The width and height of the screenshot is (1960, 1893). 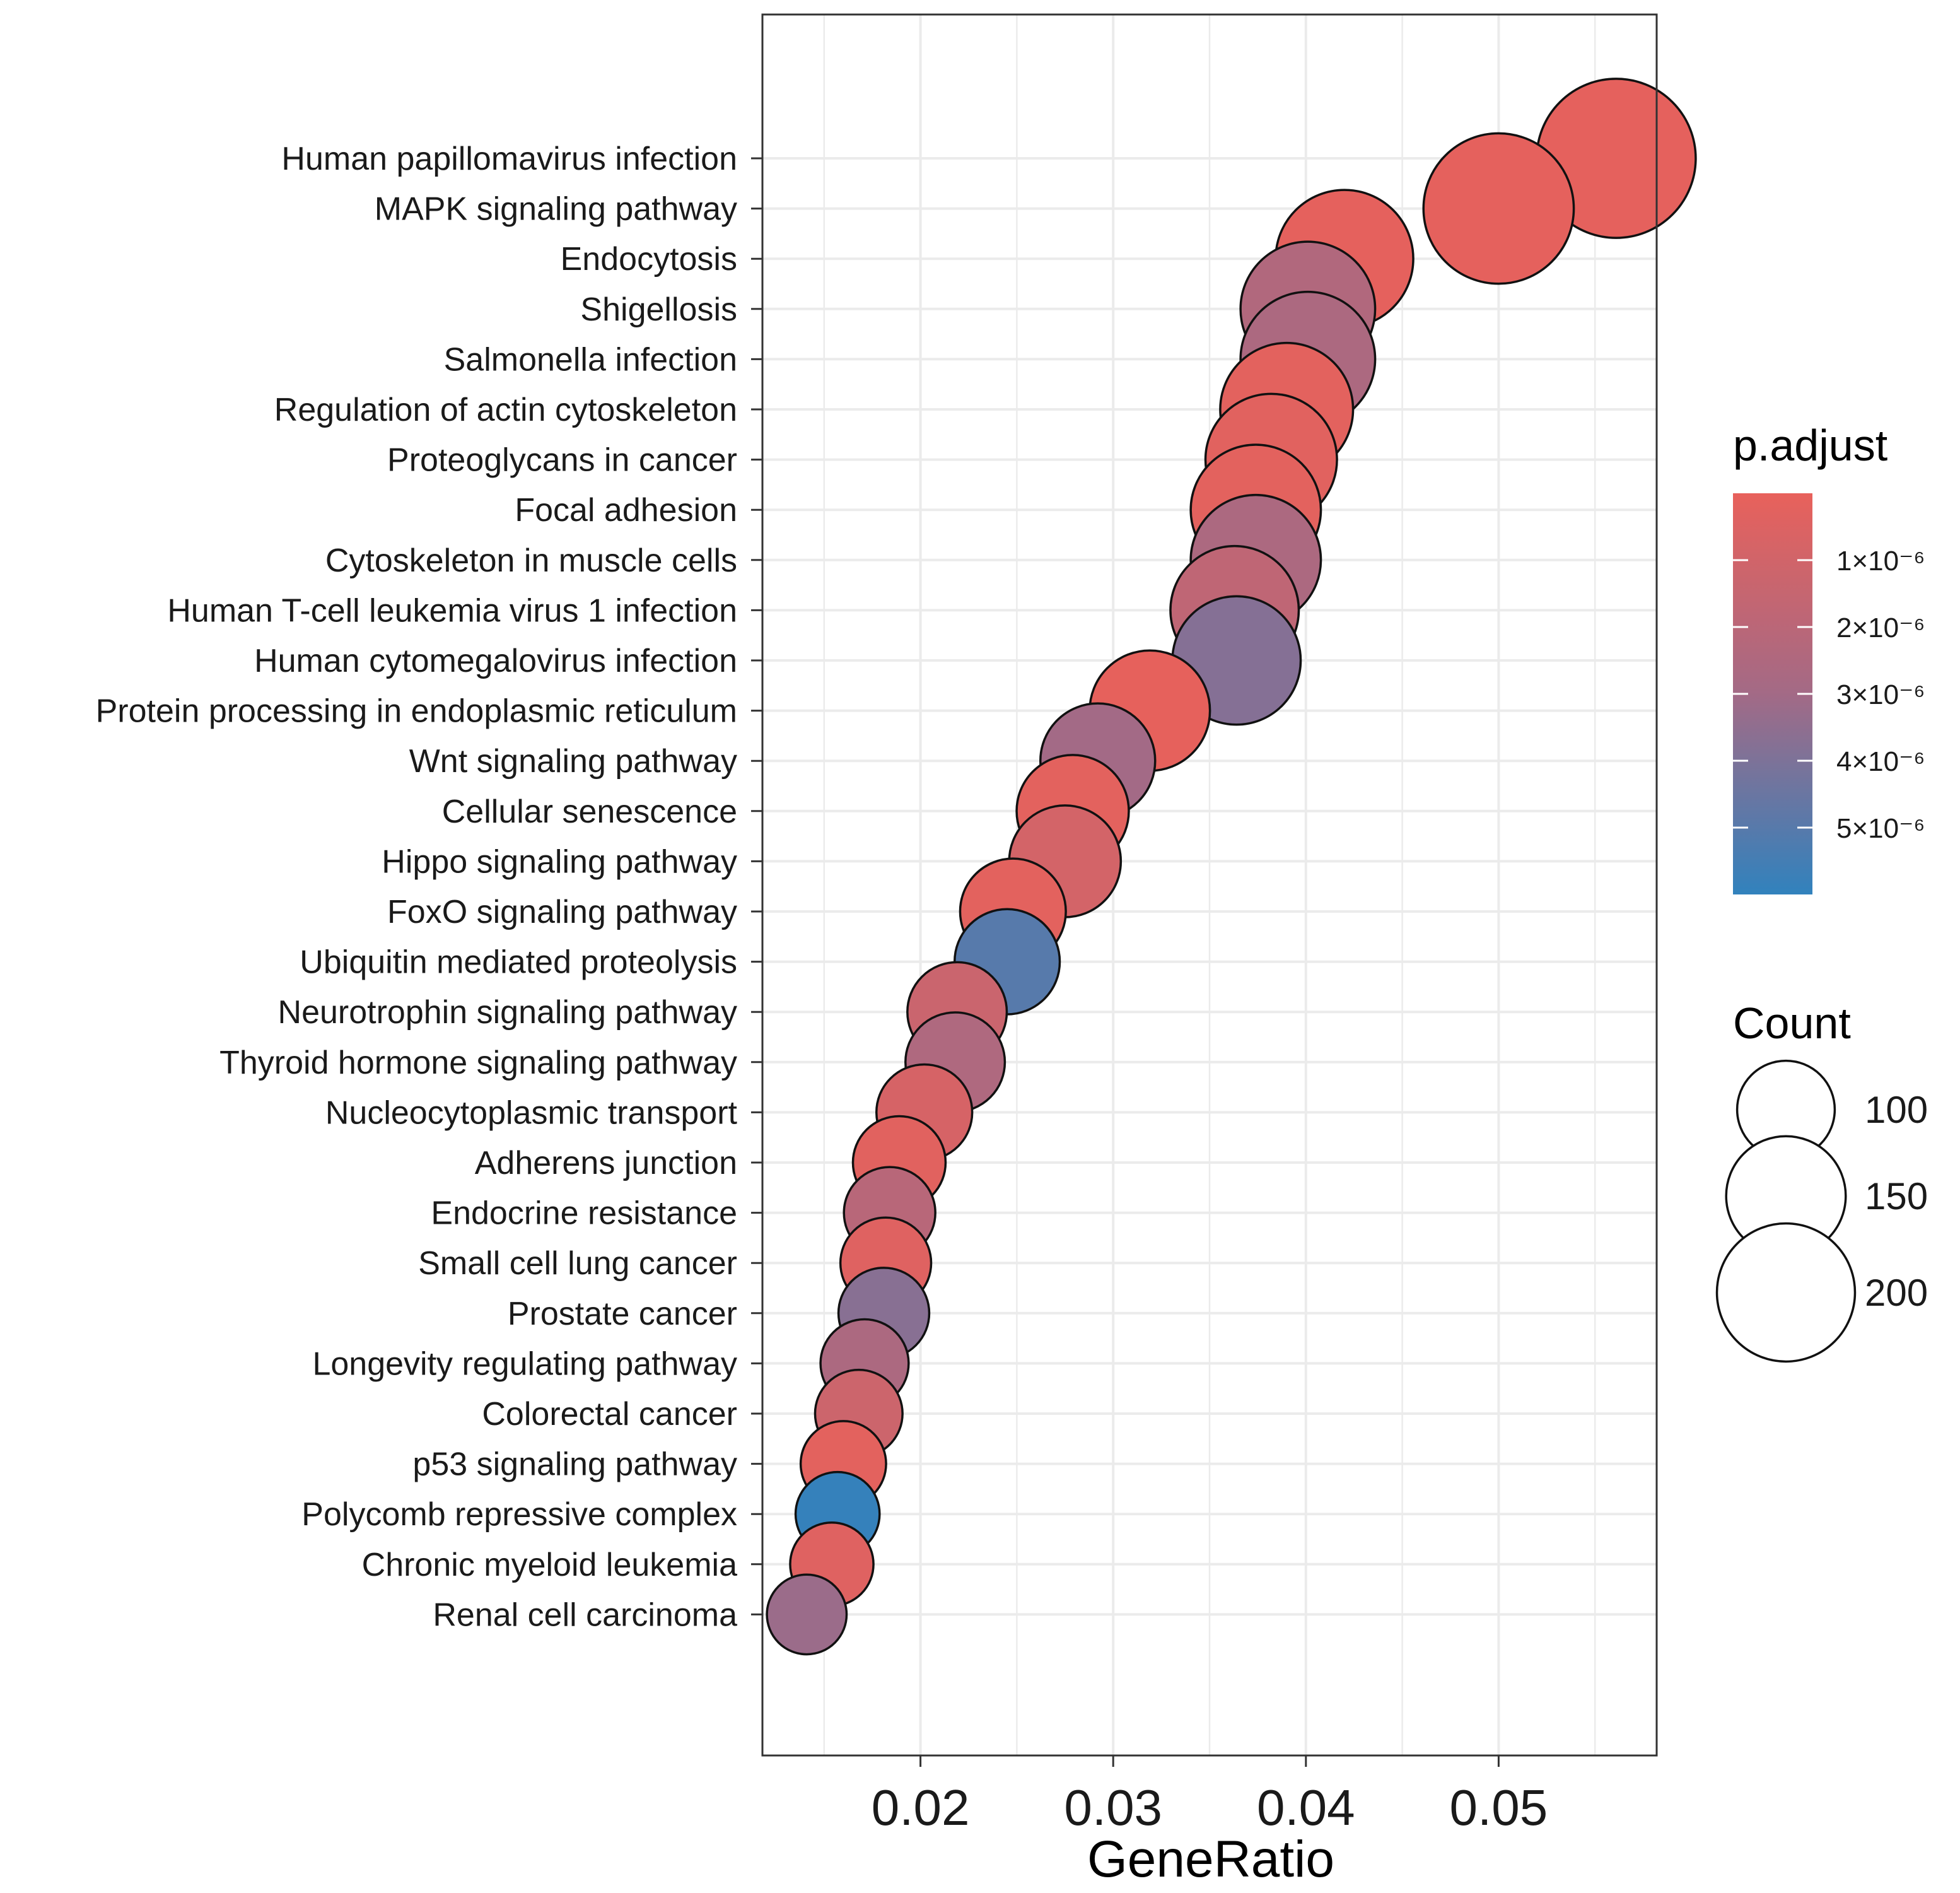 What do you see at coordinates (531, 1112) in the screenshot?
I see `y-tick-label: Nucleocytoplasmic transport` at bounding box center [531, 1112].